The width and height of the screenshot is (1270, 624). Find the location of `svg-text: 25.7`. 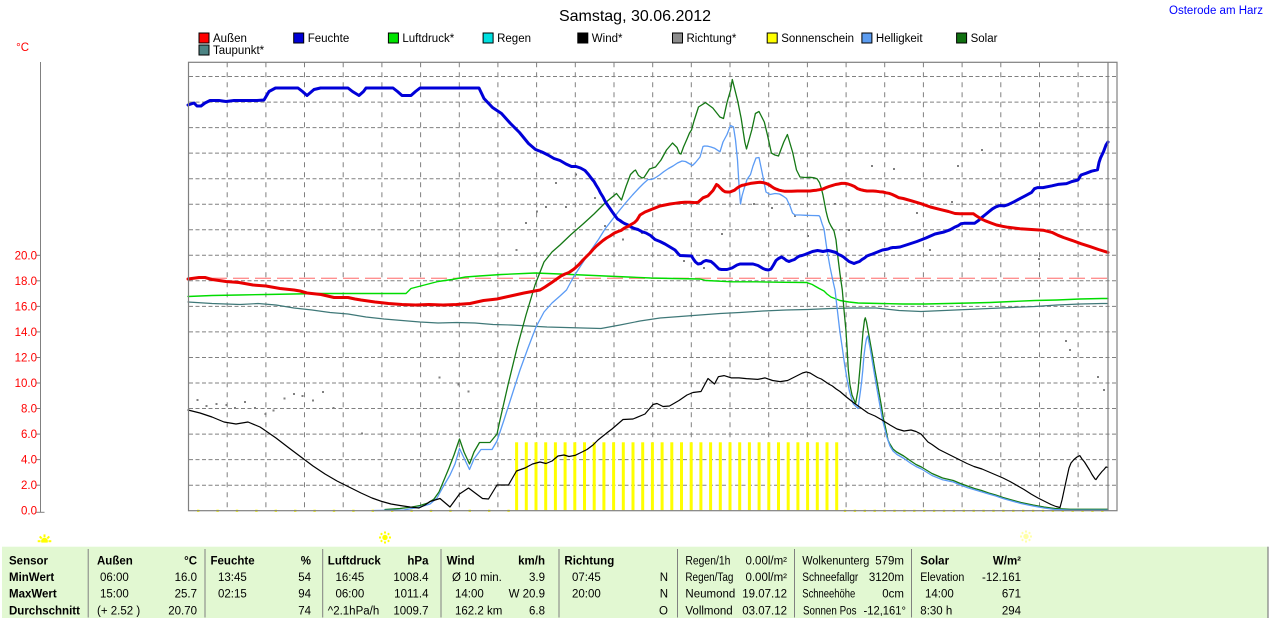

svg-text: 25.7 is located at coordinates (186, 595).